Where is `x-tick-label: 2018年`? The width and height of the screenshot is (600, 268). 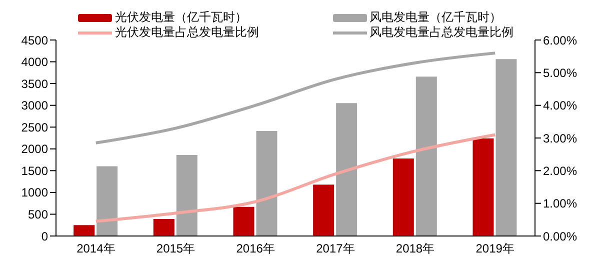
x-tick-label: 2018年 is located at coordinates (415, 249).